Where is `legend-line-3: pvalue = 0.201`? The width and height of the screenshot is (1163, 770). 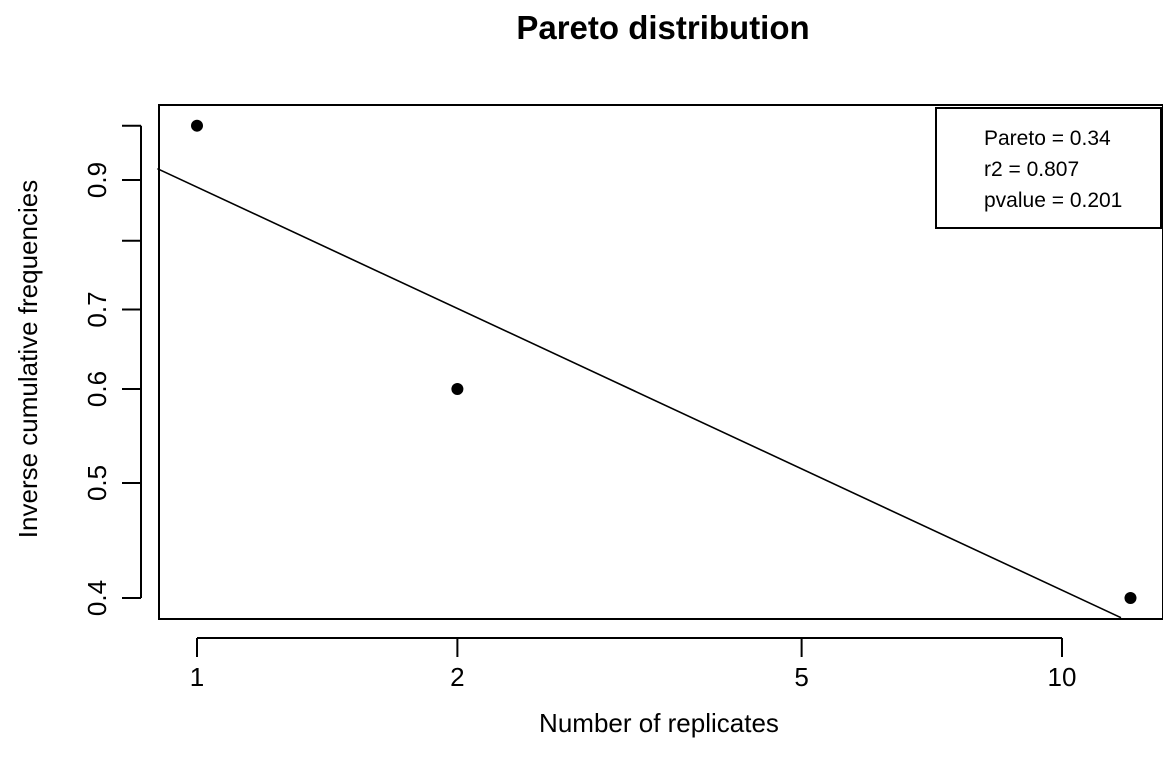 legend-line-3: pvalue = 0.201 is located at coordinates (1053, 200).